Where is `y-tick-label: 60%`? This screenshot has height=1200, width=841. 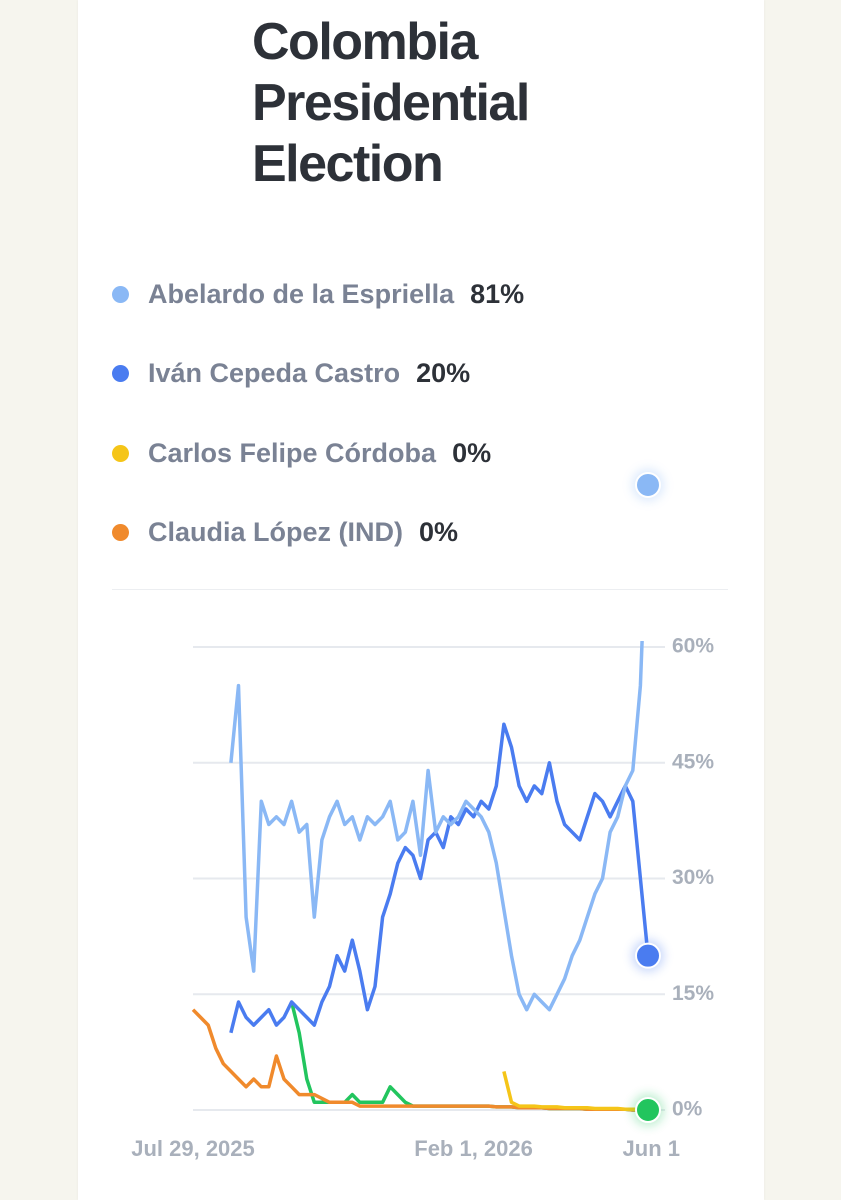 y-tick-label: 60% is located at coordinates (693, 646).